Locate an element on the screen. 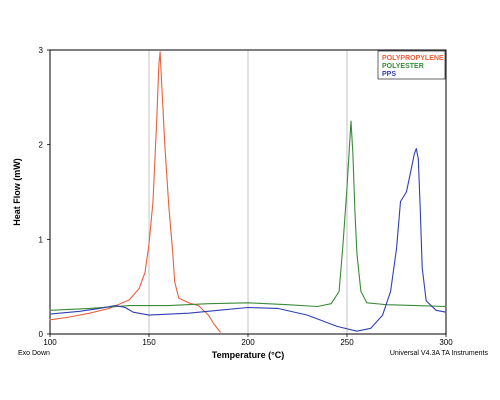  legend-entry-polyester: POLYESTER is located at coordinates (403, 66).